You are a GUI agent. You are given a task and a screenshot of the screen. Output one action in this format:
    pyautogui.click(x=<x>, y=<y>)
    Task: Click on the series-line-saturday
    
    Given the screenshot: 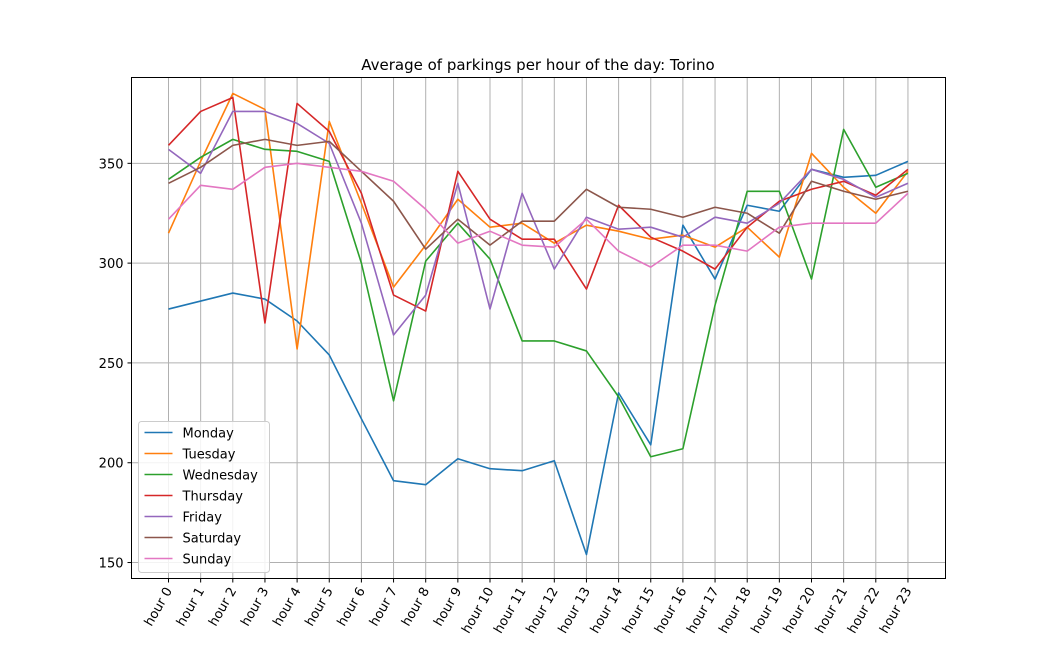 What is the action you would take?
    pyautogui.click(x=538, y=194)
    